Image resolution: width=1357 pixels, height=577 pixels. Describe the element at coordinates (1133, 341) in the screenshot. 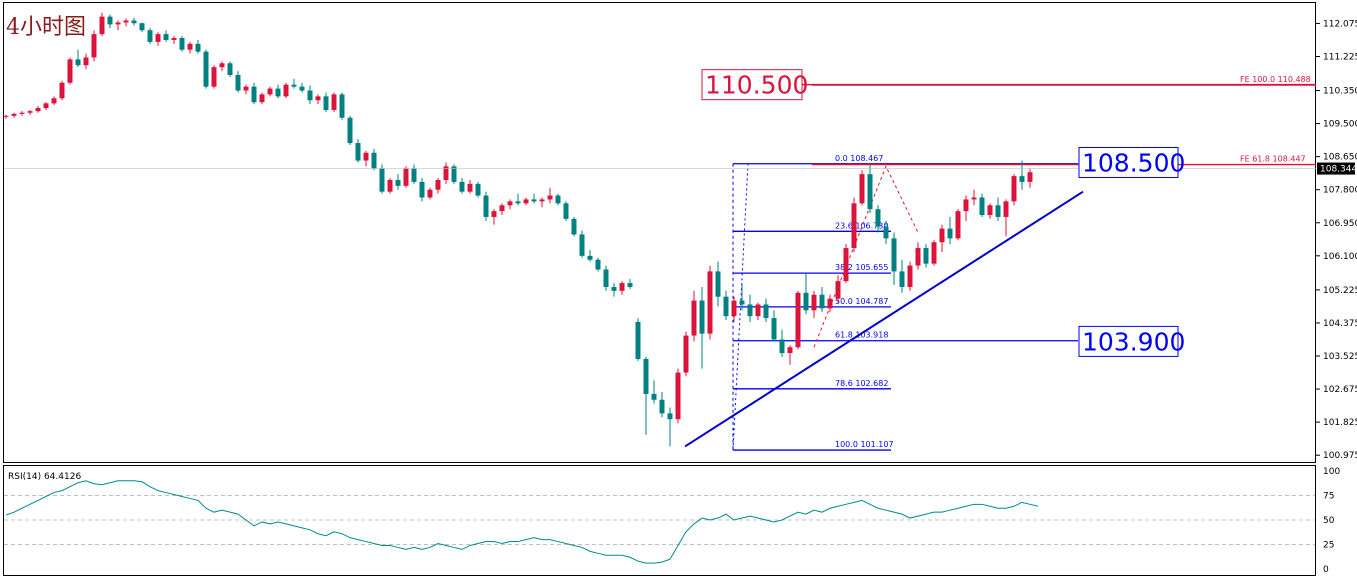

I see `price-annotation-label: 103.900` at that location.